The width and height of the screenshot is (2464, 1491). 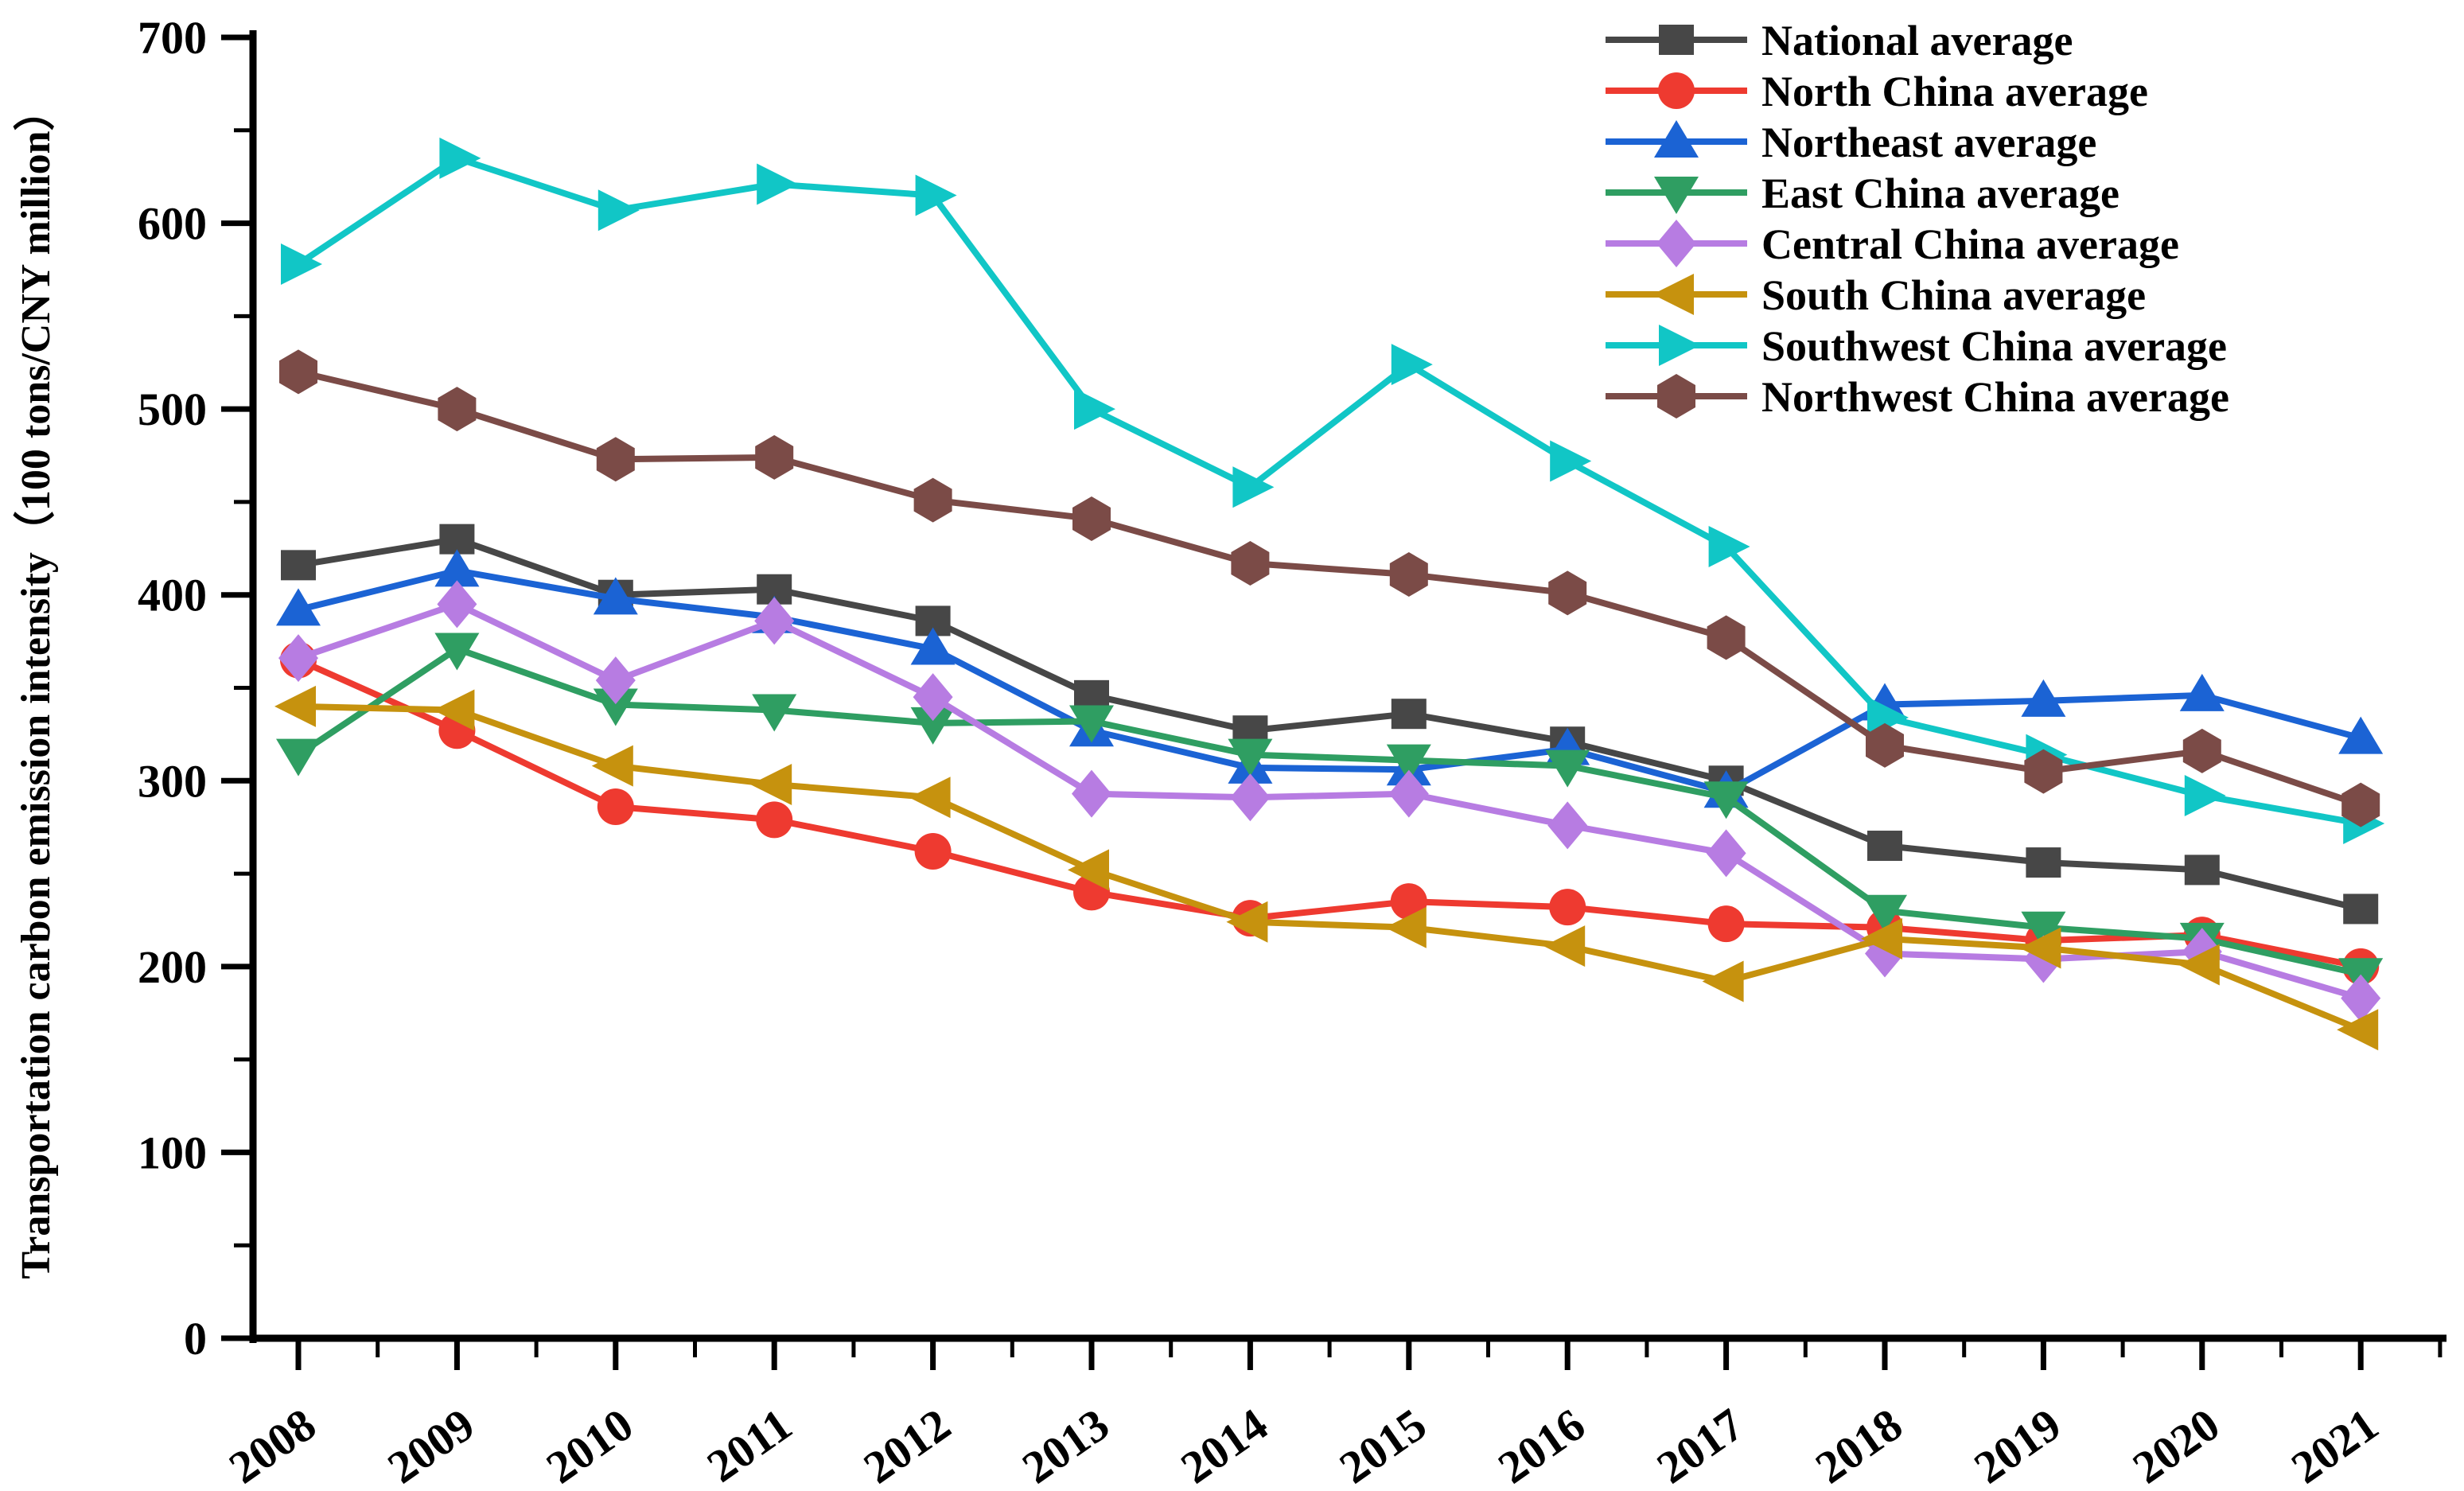 What do you see at coordinates (1382, 1444) in the screenshot?
I see `x-tick-label: 2015` at bounding box center [1382, 1444].